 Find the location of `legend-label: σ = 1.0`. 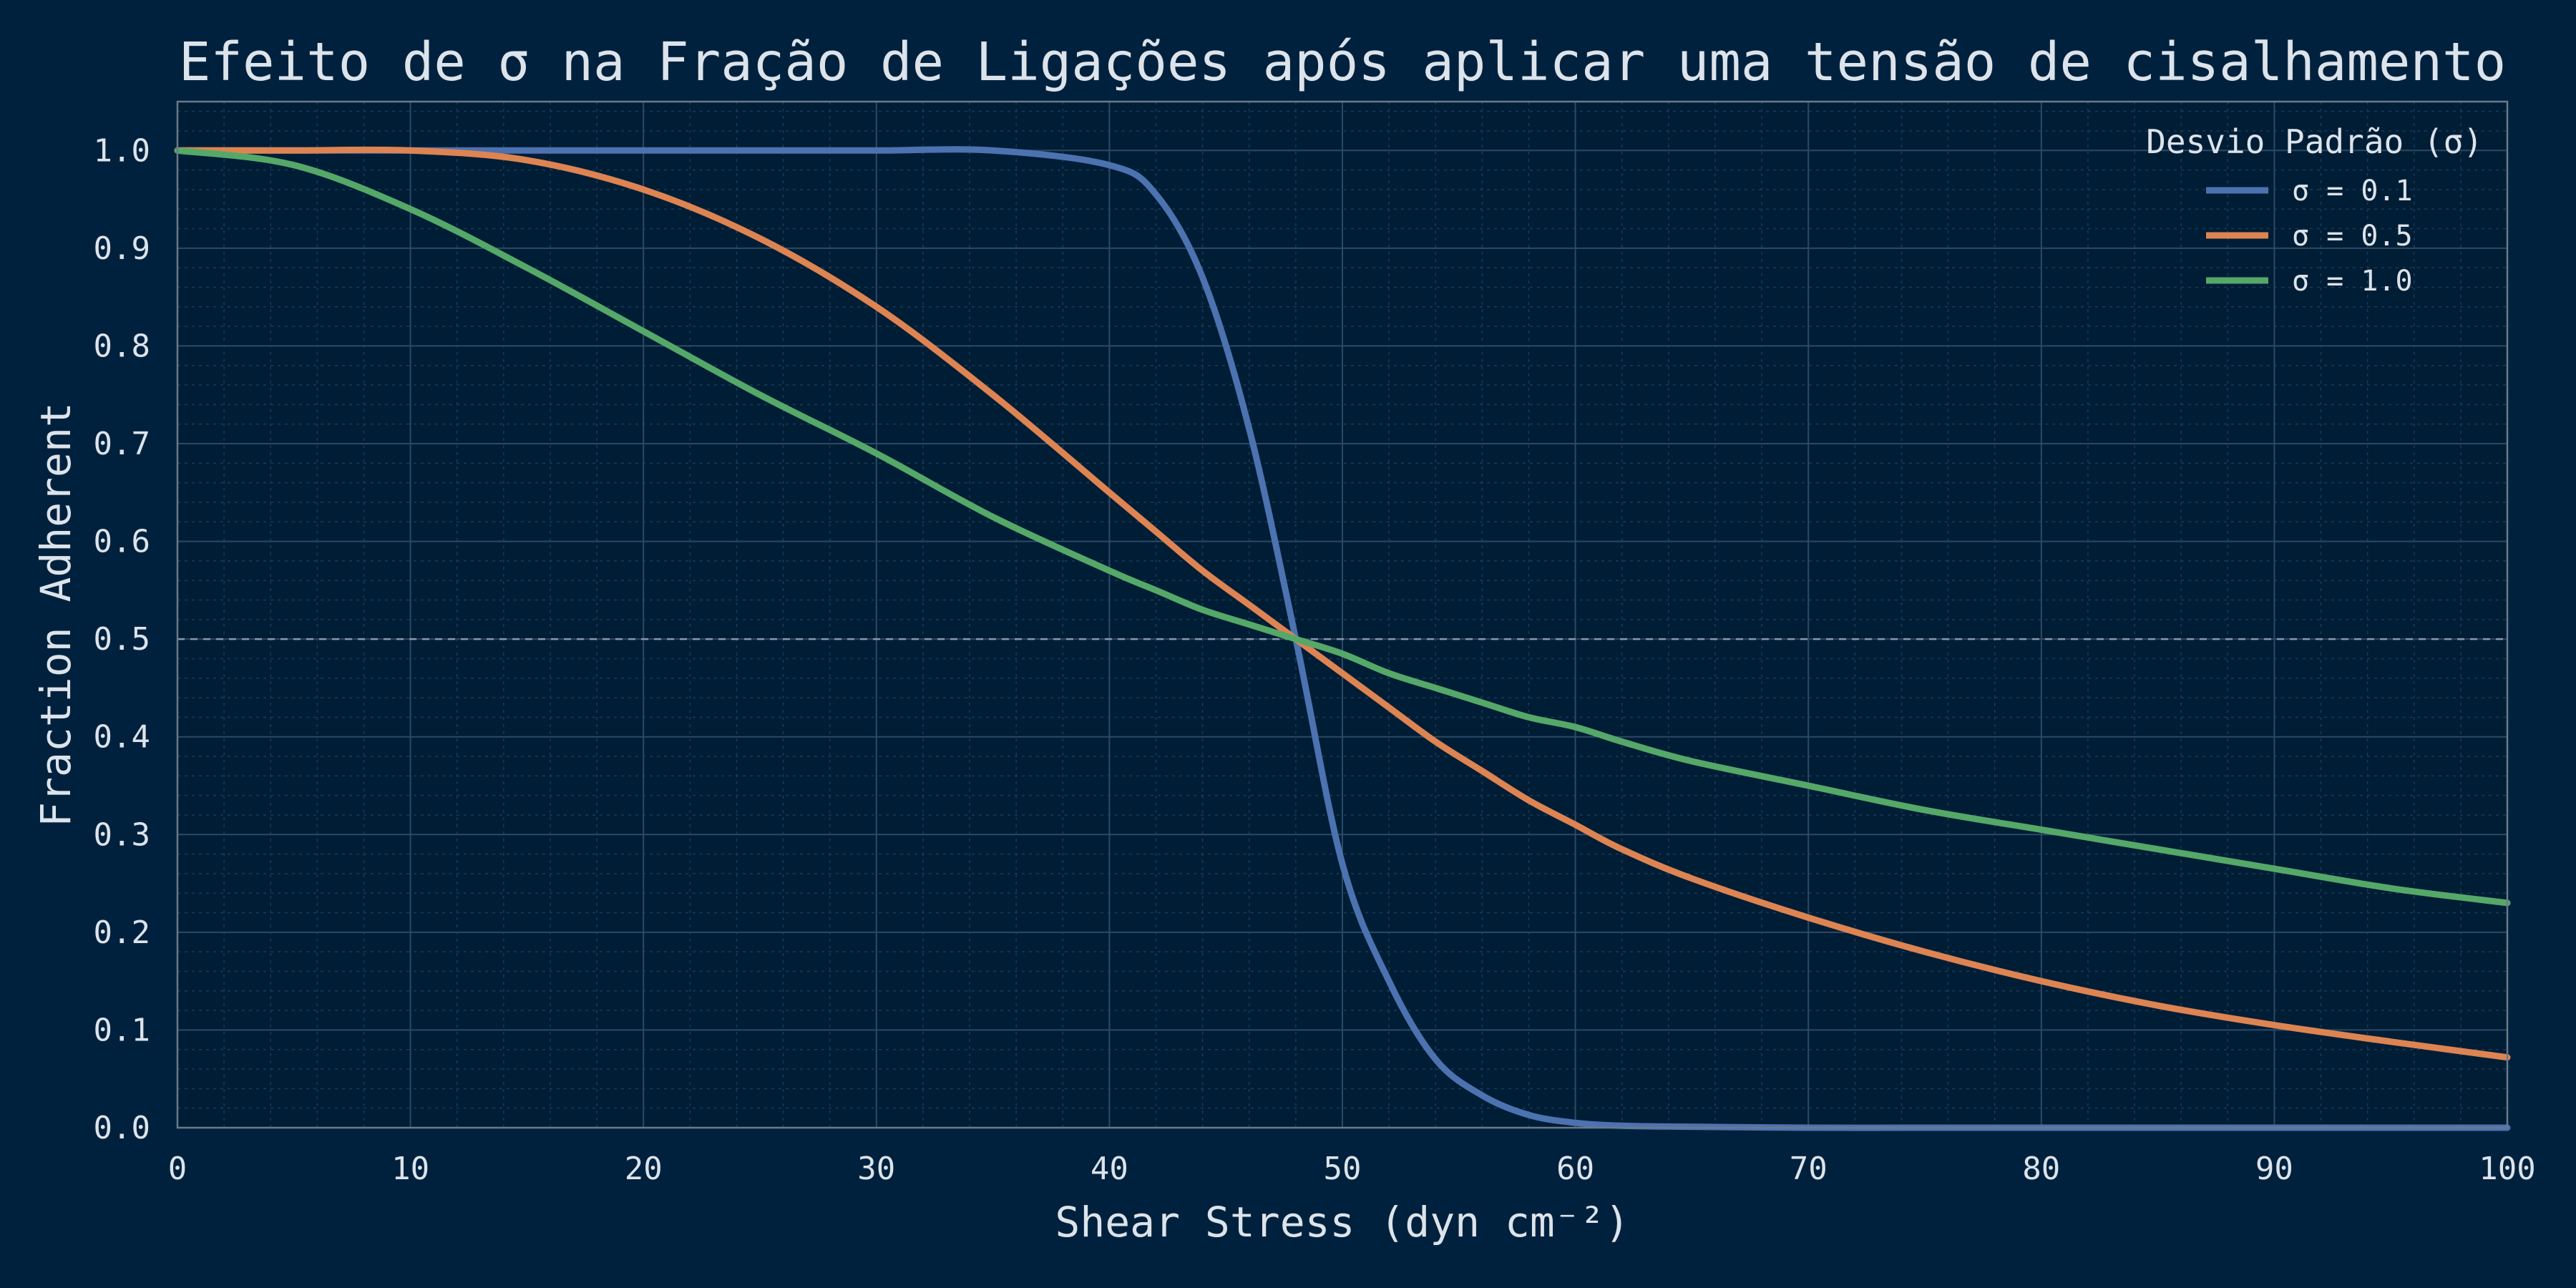

legend-label: σ = 1.0 is located at coordinates (2352, 281).